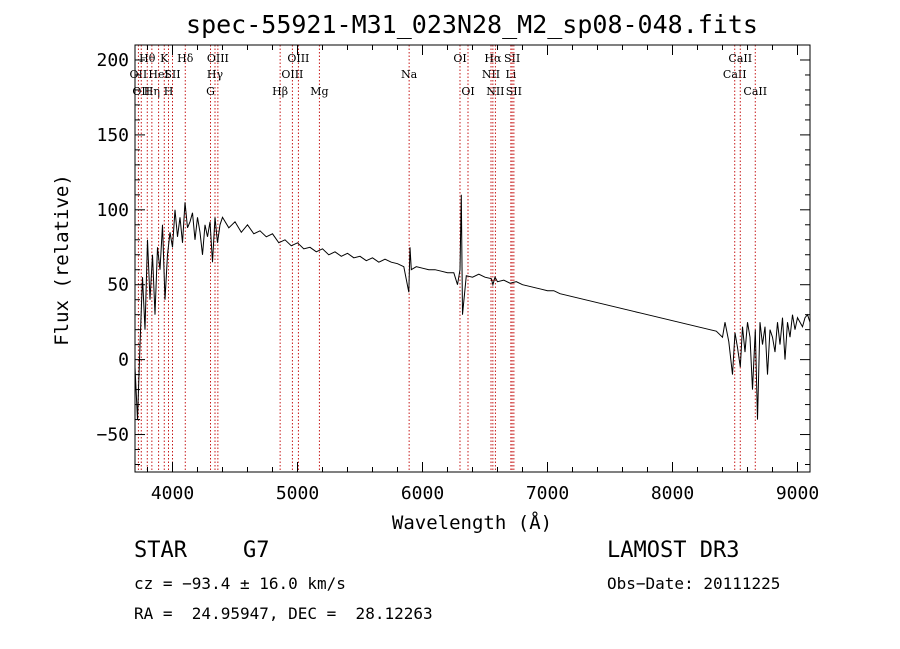 Image resolution: width=900 pixels, height=649 pixels. I want to click on y-tick-label: 50, so click(118, 285).